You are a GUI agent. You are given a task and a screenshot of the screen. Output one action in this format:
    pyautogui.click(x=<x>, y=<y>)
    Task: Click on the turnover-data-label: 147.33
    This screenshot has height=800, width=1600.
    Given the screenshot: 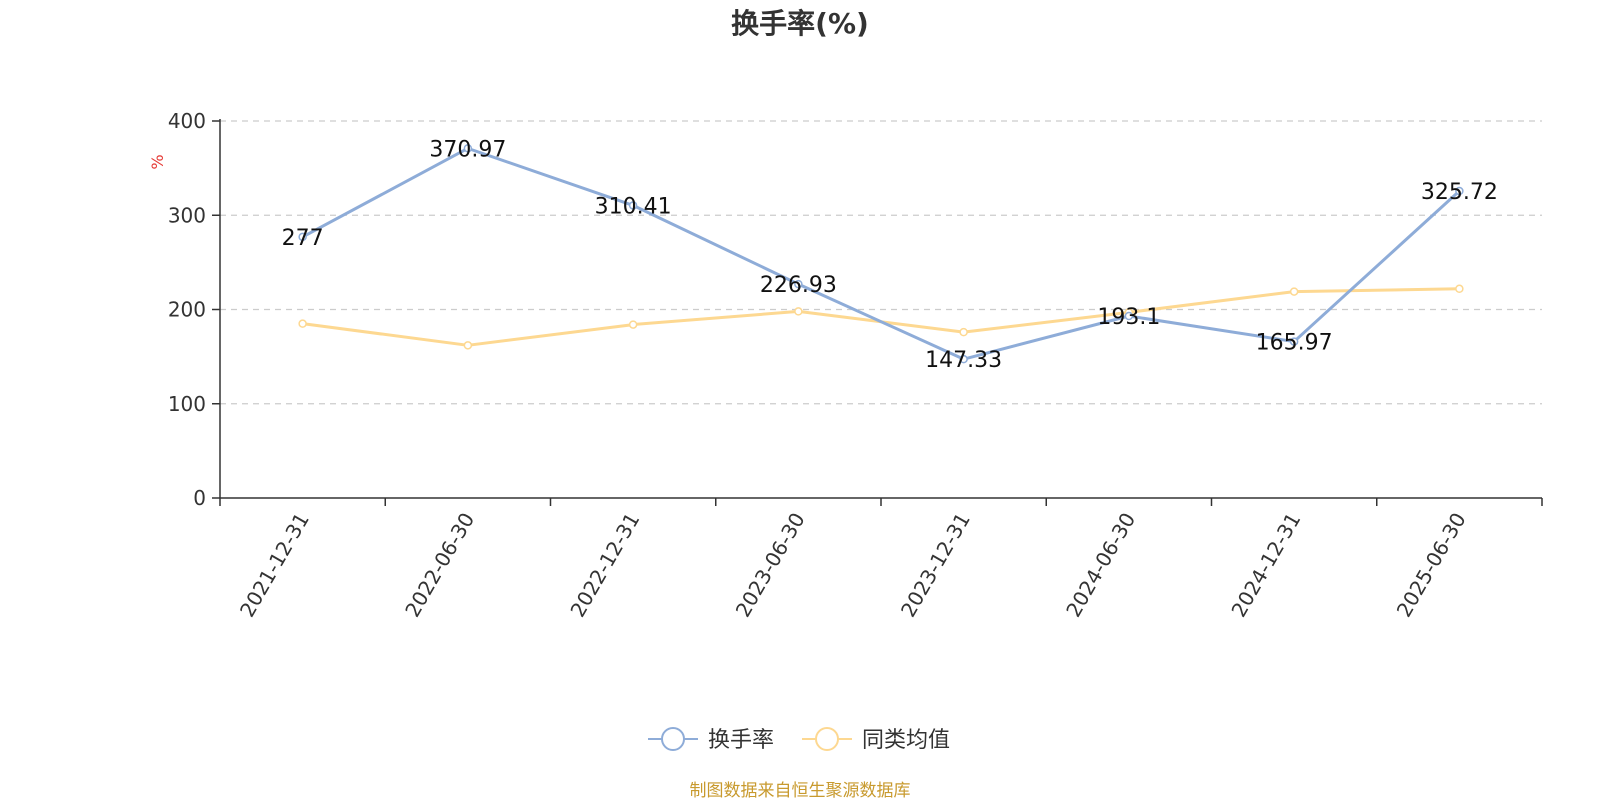 What is the action you would take?
    pyautogui.click(x=963, y=360)
    